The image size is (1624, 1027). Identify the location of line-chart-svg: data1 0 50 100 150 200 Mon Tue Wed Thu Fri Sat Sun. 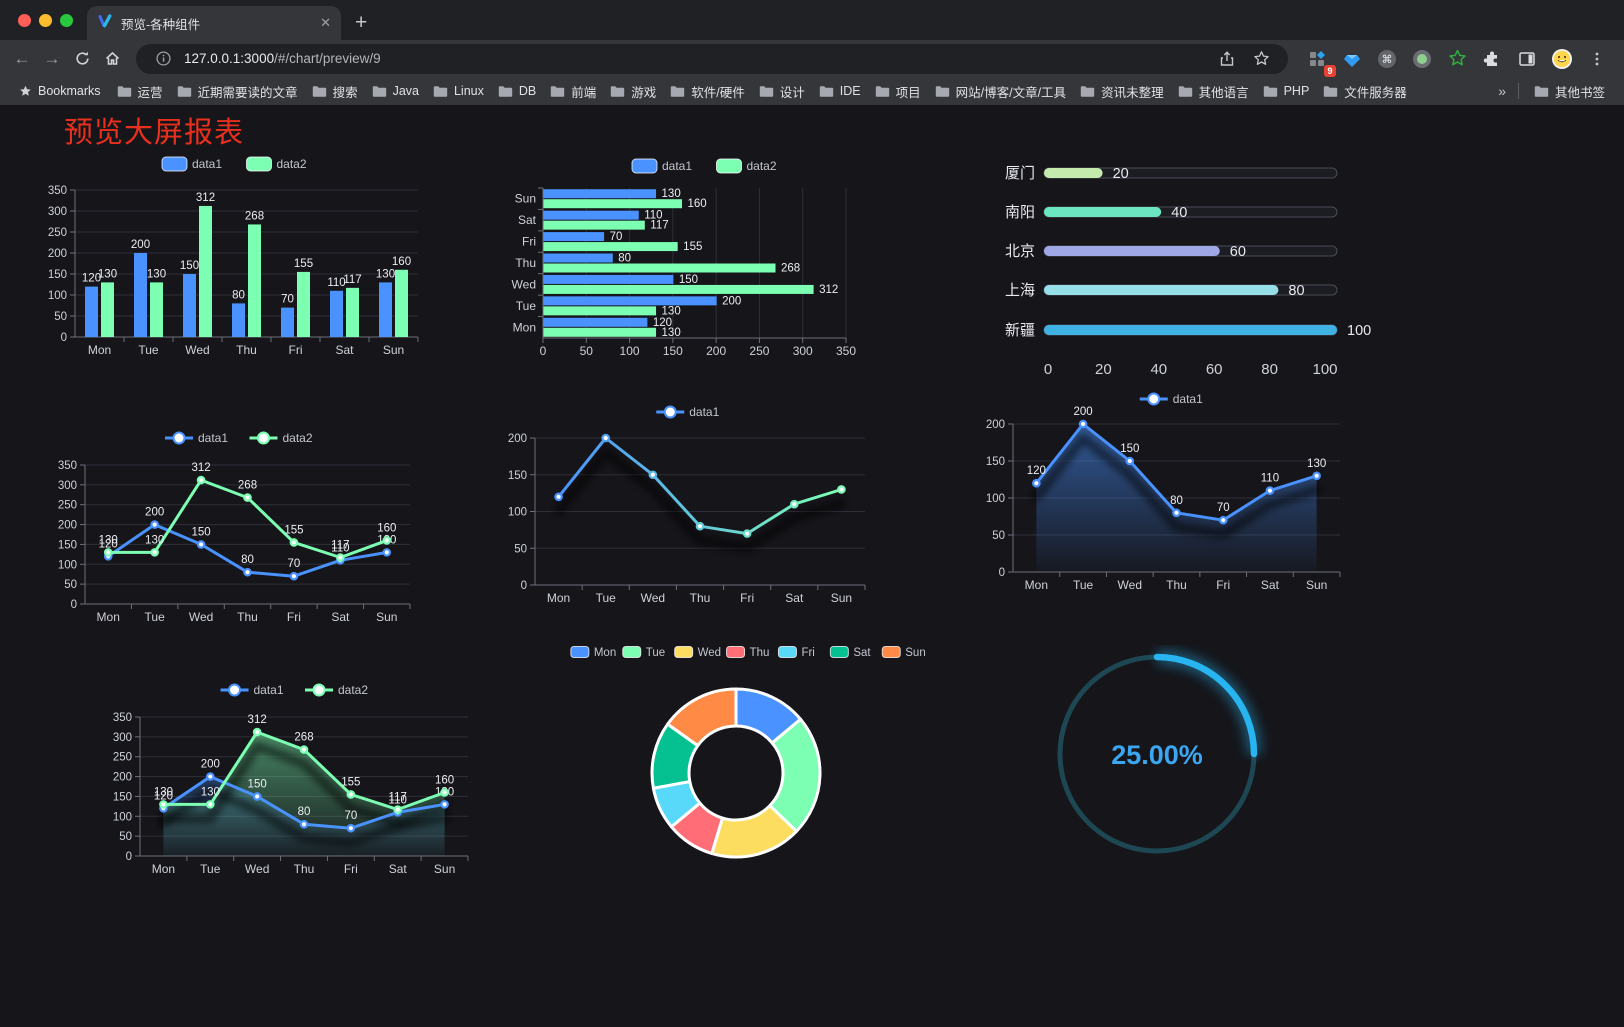
(687, 505).